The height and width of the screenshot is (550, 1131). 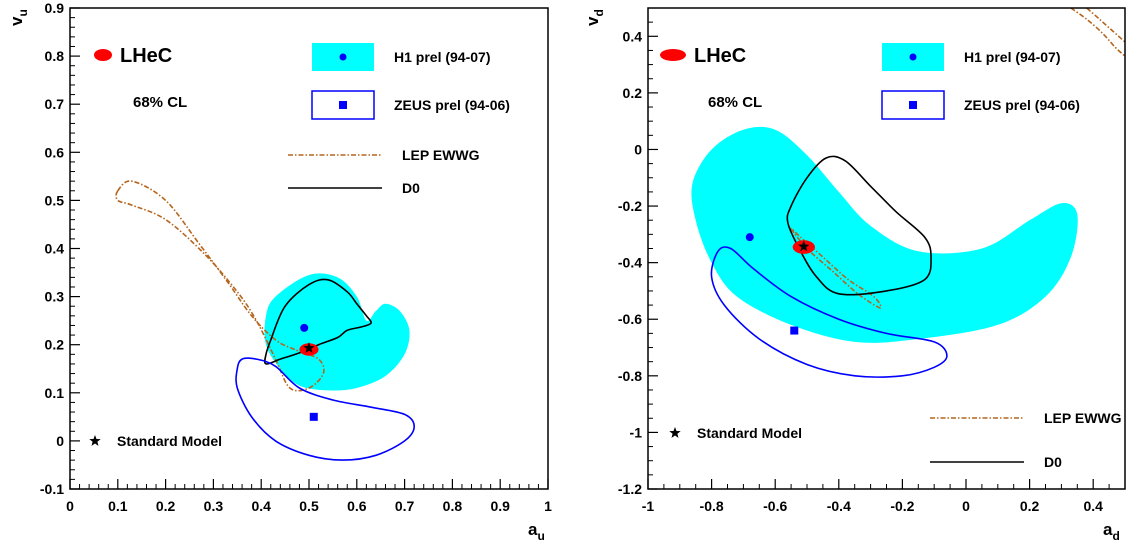 What do you see at coordinates (636, 432) in the screenshot?
I see `y-tick-label: -1` at bounding box center [636, 432].